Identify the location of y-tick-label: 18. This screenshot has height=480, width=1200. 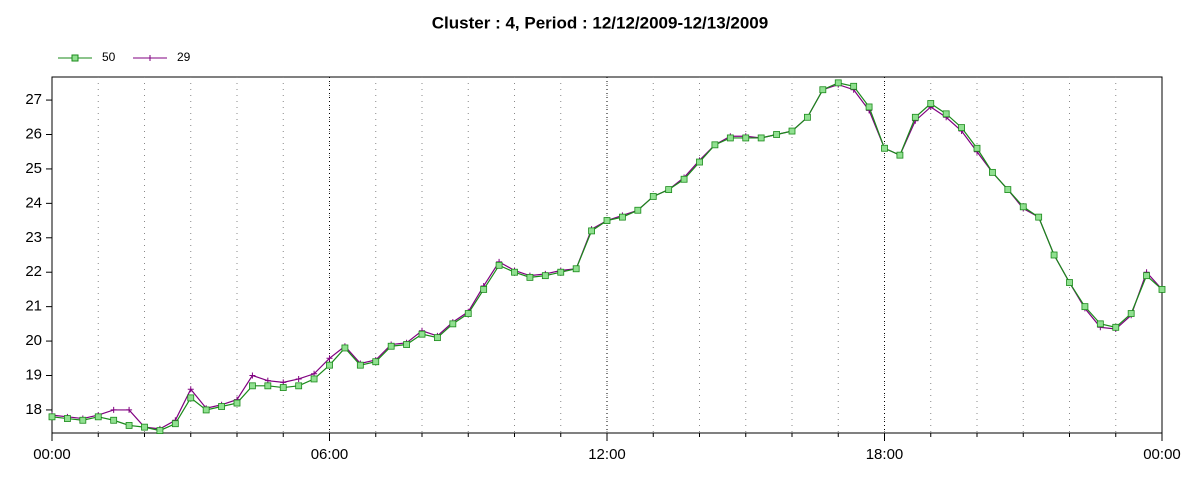
(33, 409).